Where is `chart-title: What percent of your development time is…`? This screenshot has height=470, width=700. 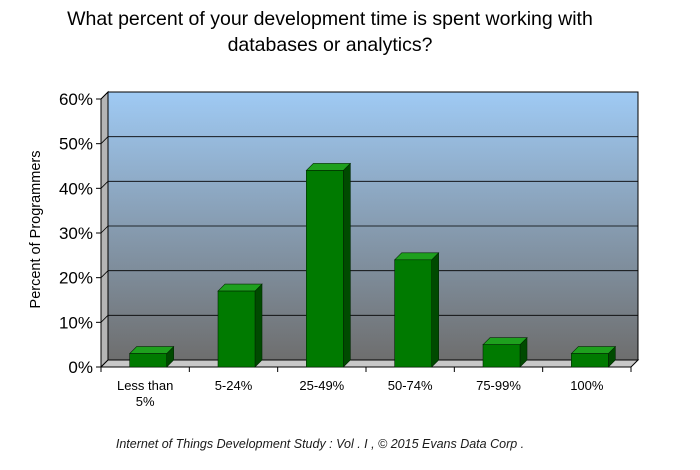
chart-title: What percent of your development time is… is located at coordinates (330, 32).